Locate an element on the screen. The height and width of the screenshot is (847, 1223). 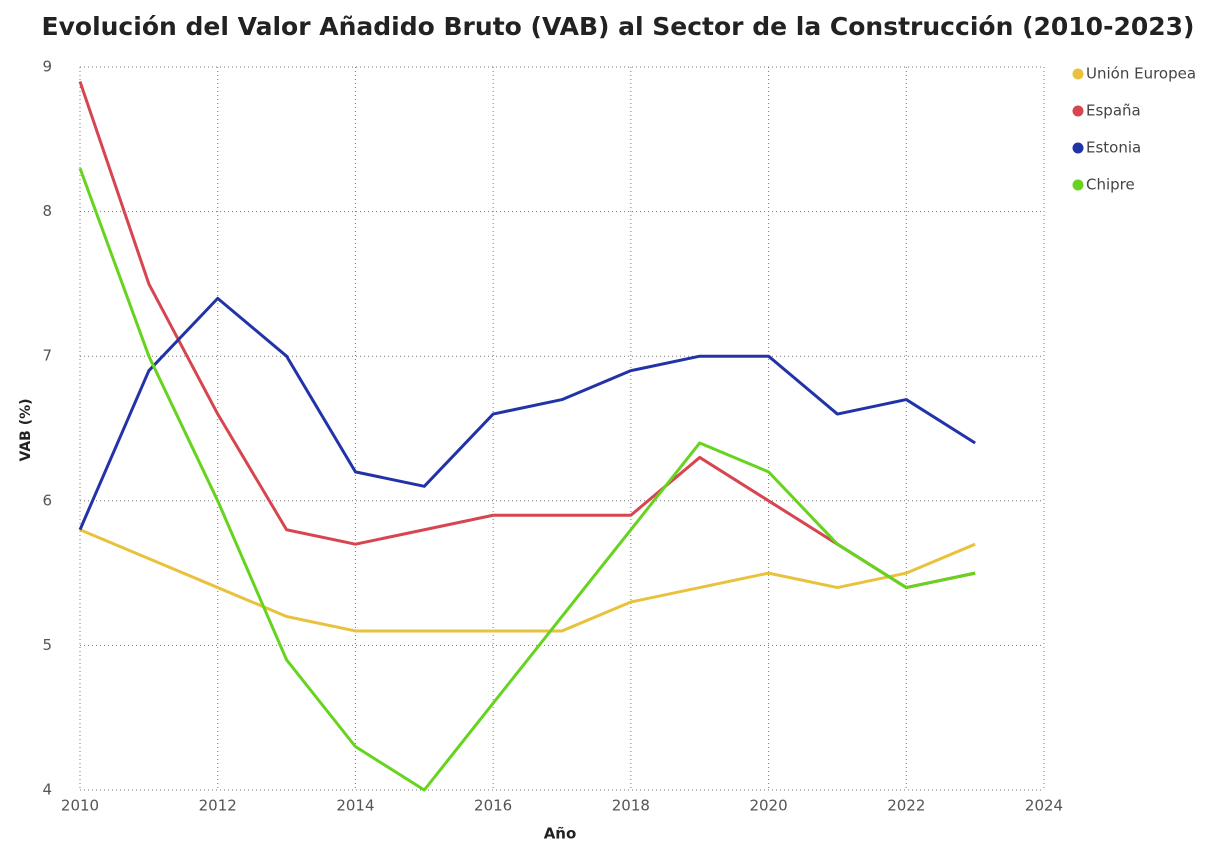
legend-label: Chipre is located at coordinates (1110, 185).